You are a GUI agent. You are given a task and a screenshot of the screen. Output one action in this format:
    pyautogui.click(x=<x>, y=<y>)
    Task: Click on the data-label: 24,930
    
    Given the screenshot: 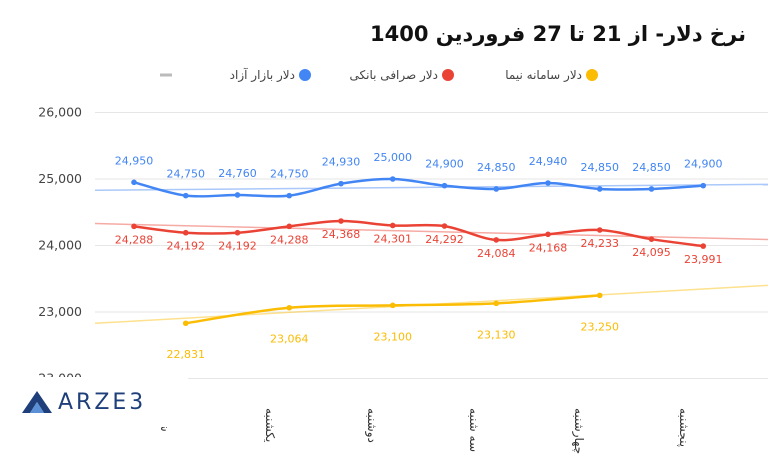 What is the action you would take?
    pyautogui.click(x=341, y=162)
    